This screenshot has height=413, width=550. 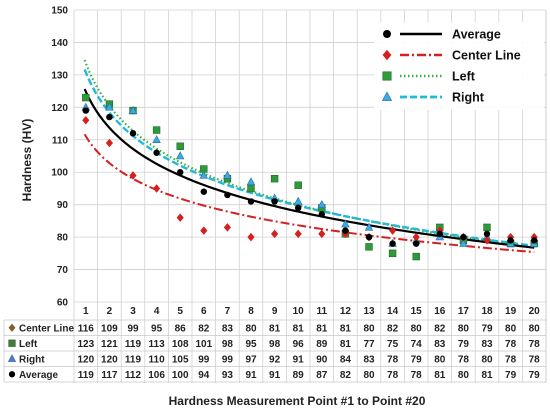 What do you see at coordinates (157, 359) in the screenshot?
I see `table-cell-right: 110` at bounding box center [157, 359].